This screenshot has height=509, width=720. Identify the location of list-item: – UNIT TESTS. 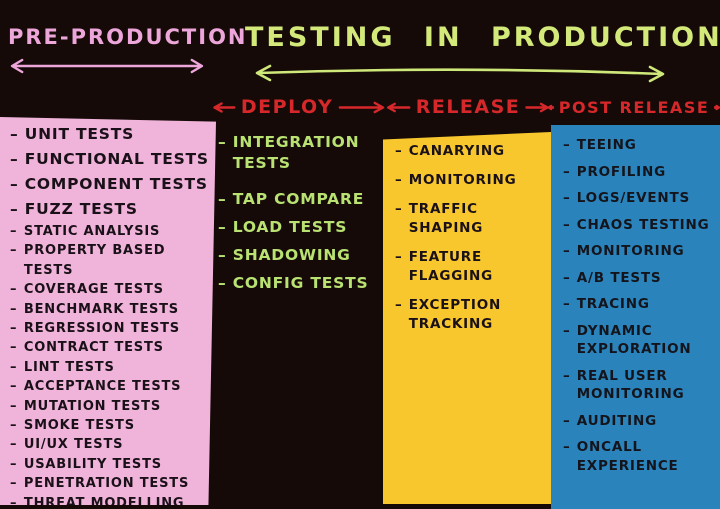
(110, 134).